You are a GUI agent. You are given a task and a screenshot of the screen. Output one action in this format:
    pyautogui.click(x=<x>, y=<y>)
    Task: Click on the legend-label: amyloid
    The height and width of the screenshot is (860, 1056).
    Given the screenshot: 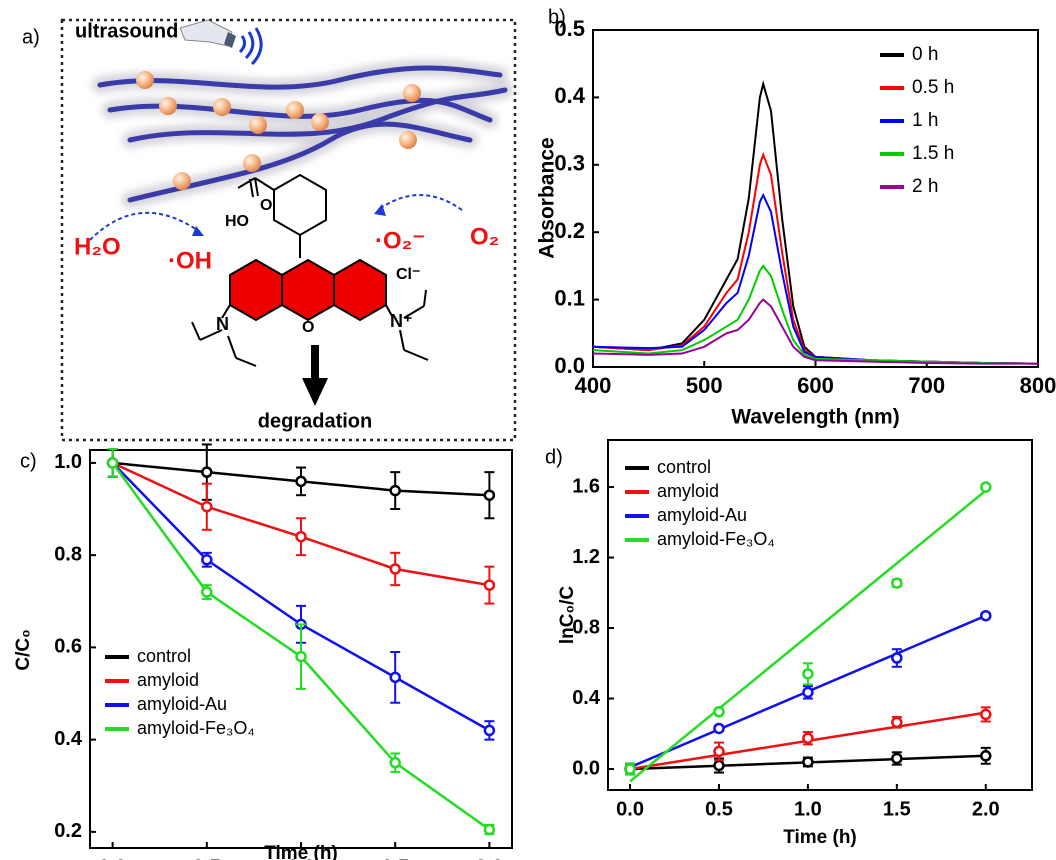 What is the action you would take?
    pyautogui.click(x=688, y=491)
    